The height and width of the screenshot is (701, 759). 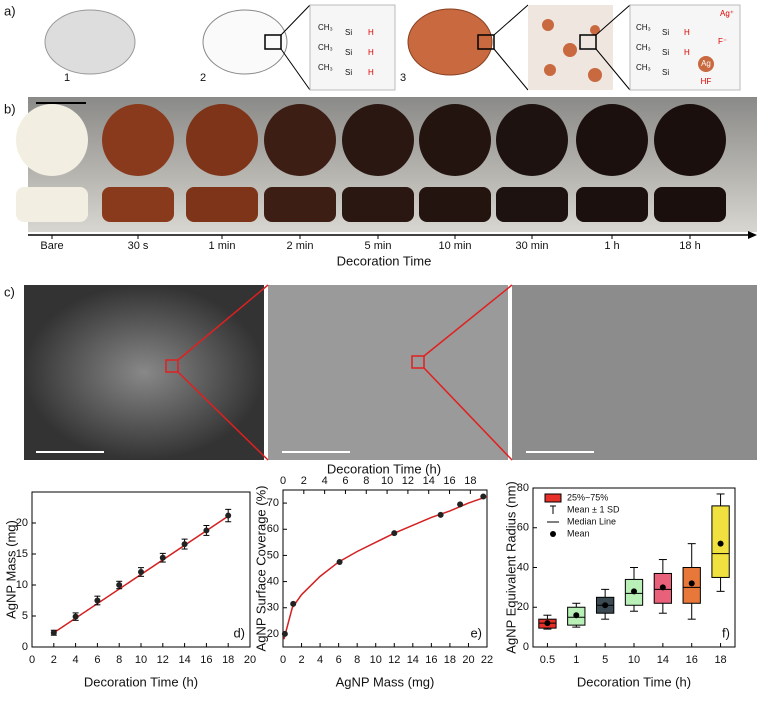 What do you see at coordinates (408, 481) in the screenshot?
I see `x2-tick-label: 12` at bounding box center [408, 481].